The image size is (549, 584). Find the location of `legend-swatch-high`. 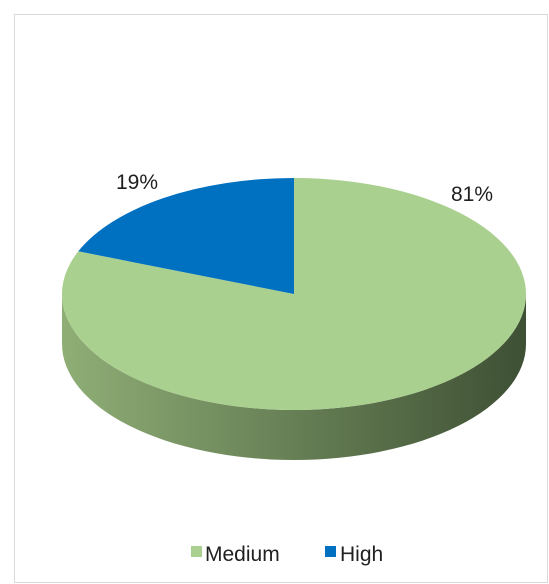

legend-swatch-high is located at coordinates (330, 551).